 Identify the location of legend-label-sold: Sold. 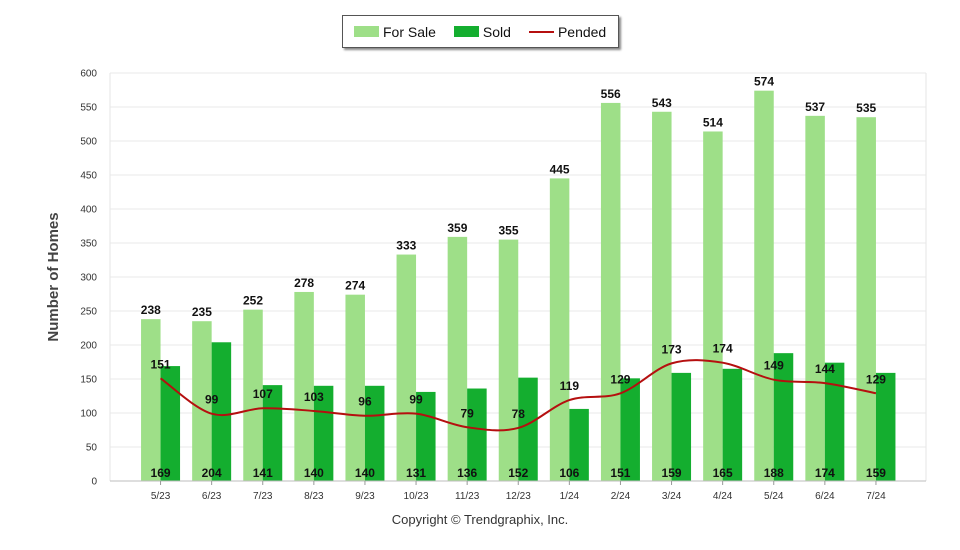
(496, 31).